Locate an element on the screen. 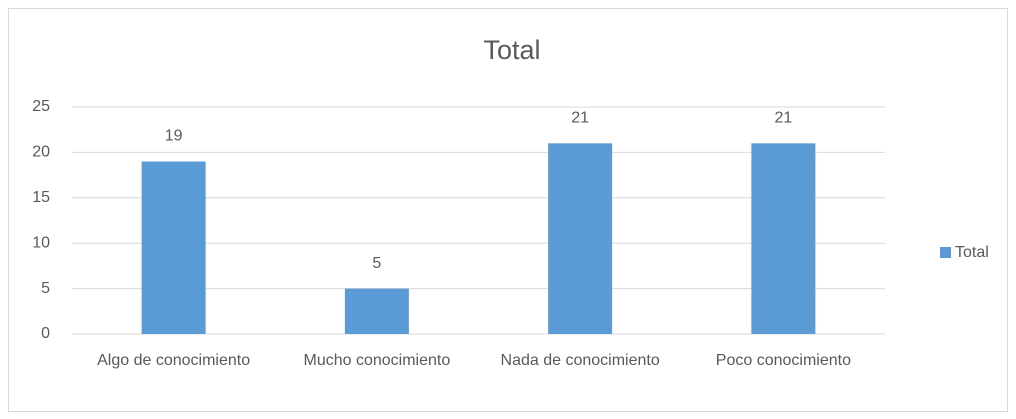 This screenshot has width=1016, height=419. x-tick-label: Nada de conocimiento is located at coordinates (580, 360).